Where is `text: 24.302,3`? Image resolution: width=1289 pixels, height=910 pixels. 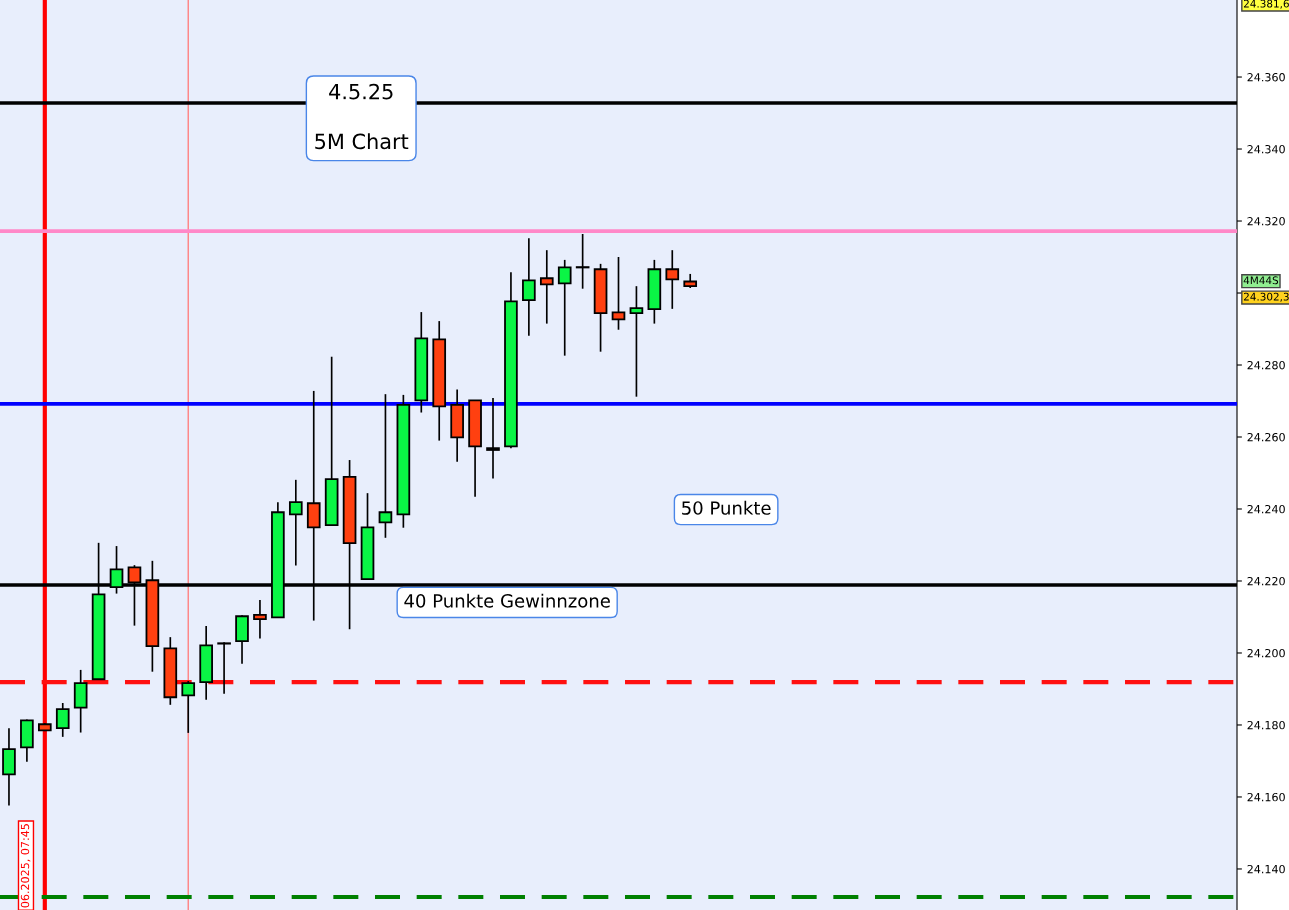
text: 24.302,3 is located at coordinates (1266, 297).